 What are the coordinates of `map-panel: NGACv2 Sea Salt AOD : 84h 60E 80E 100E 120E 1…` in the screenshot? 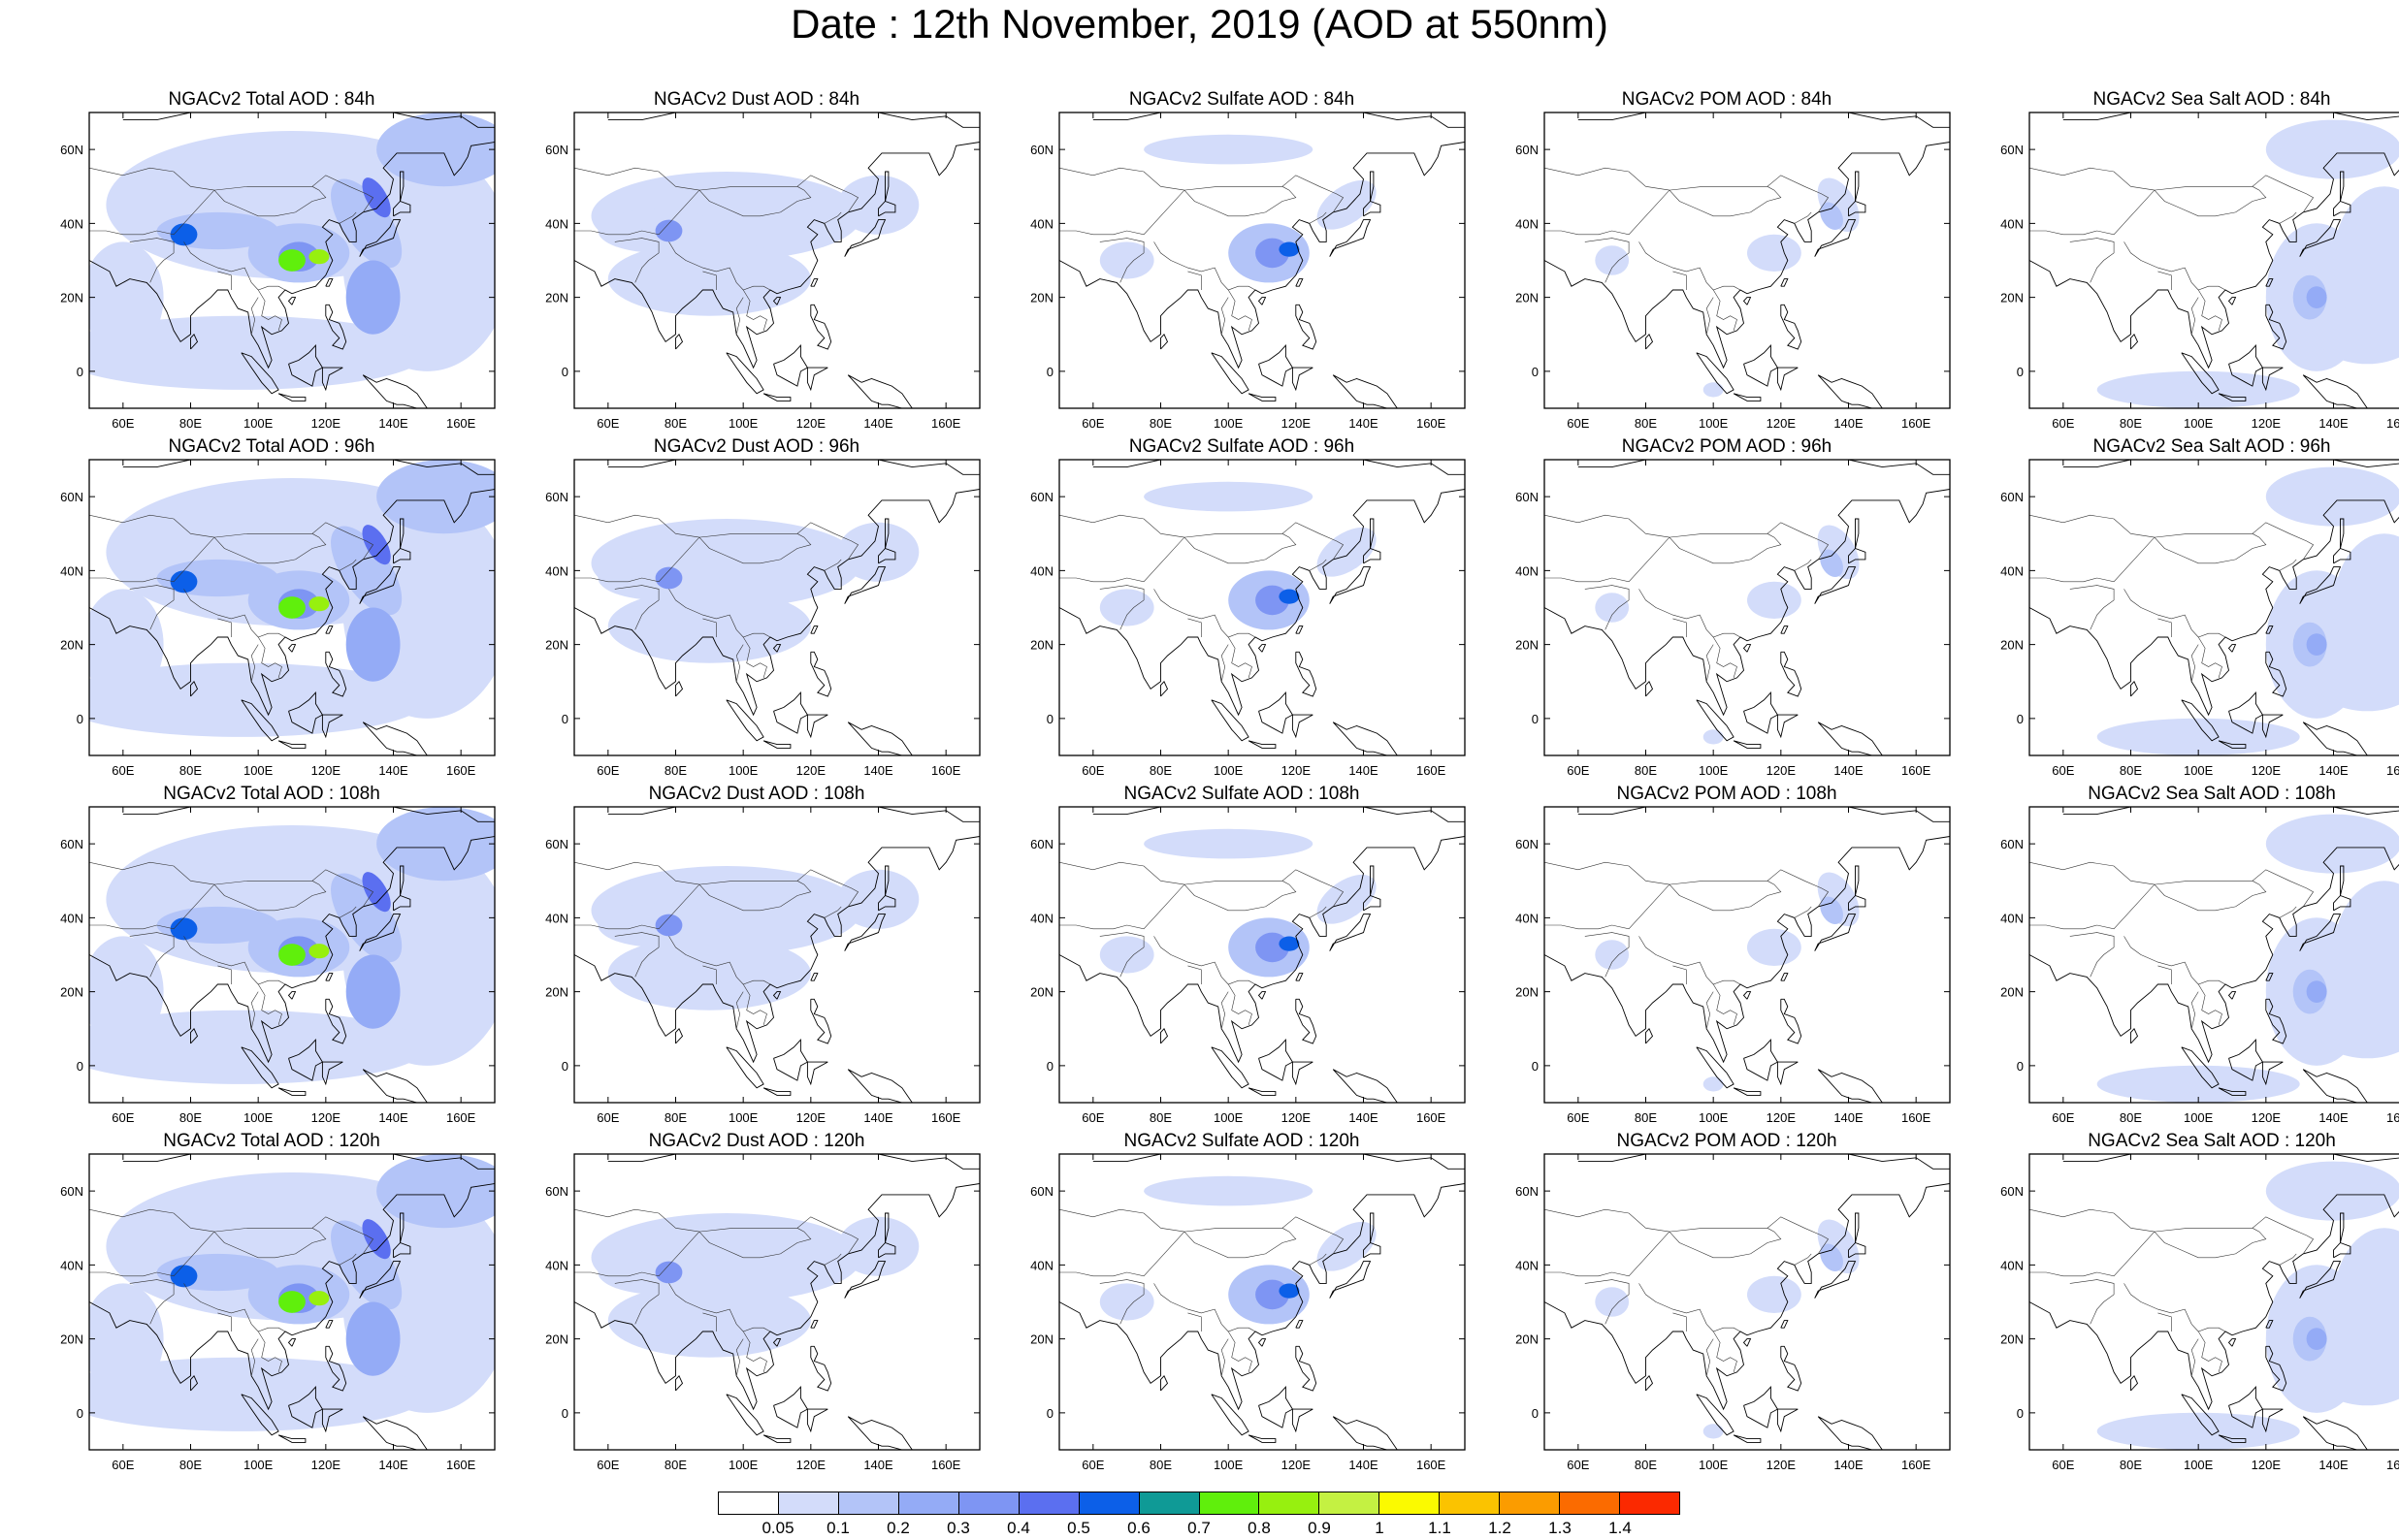 It's located at (2191, 262).